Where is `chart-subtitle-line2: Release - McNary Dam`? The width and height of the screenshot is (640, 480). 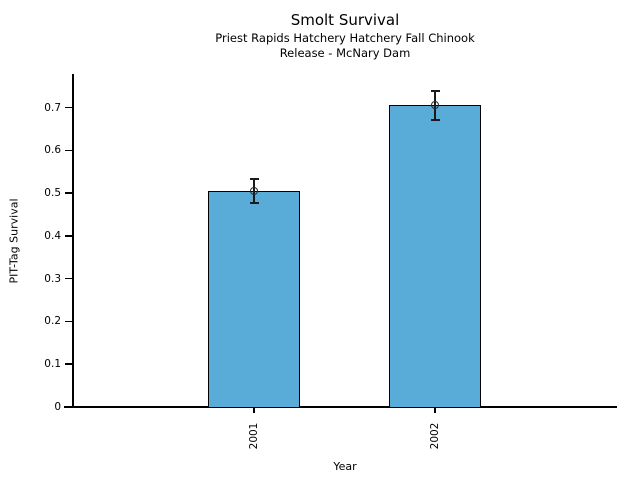 chart-subtitle-line2: Release - McNary Dam is located at coordinates (345, 53).